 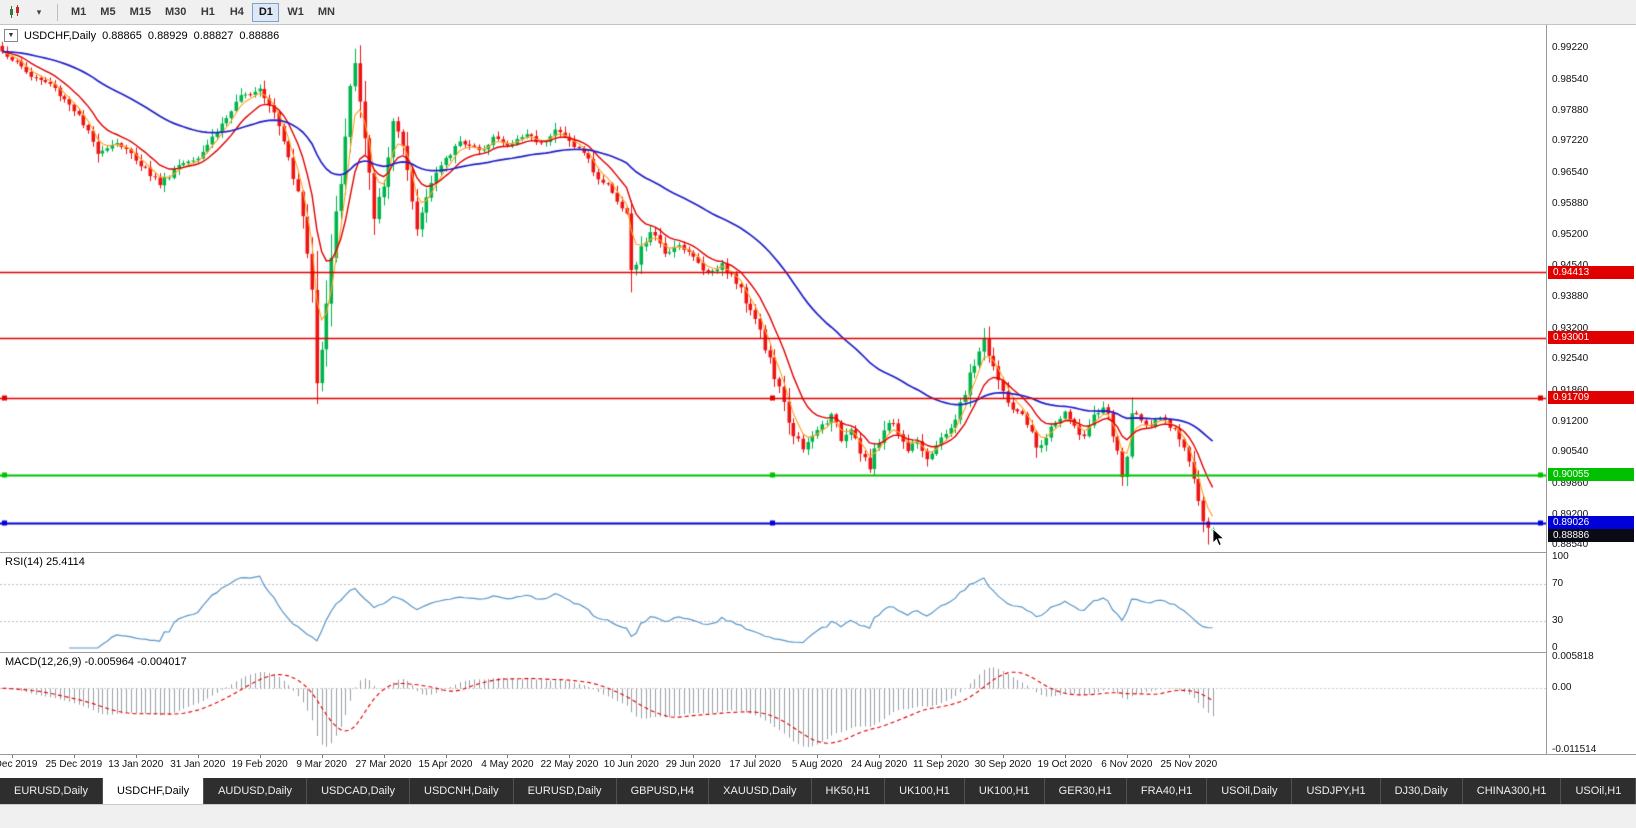 I want to click on price-tick: 0.96540, so click(x=1570, y=173).